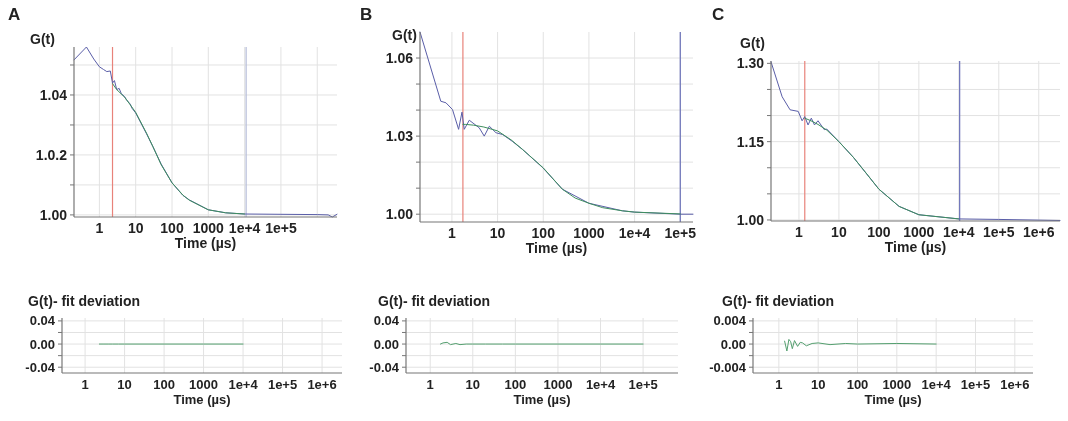 The image size is (1068, 421). I want to click on y-tick-label: 1.0.2, so click(51, 154).